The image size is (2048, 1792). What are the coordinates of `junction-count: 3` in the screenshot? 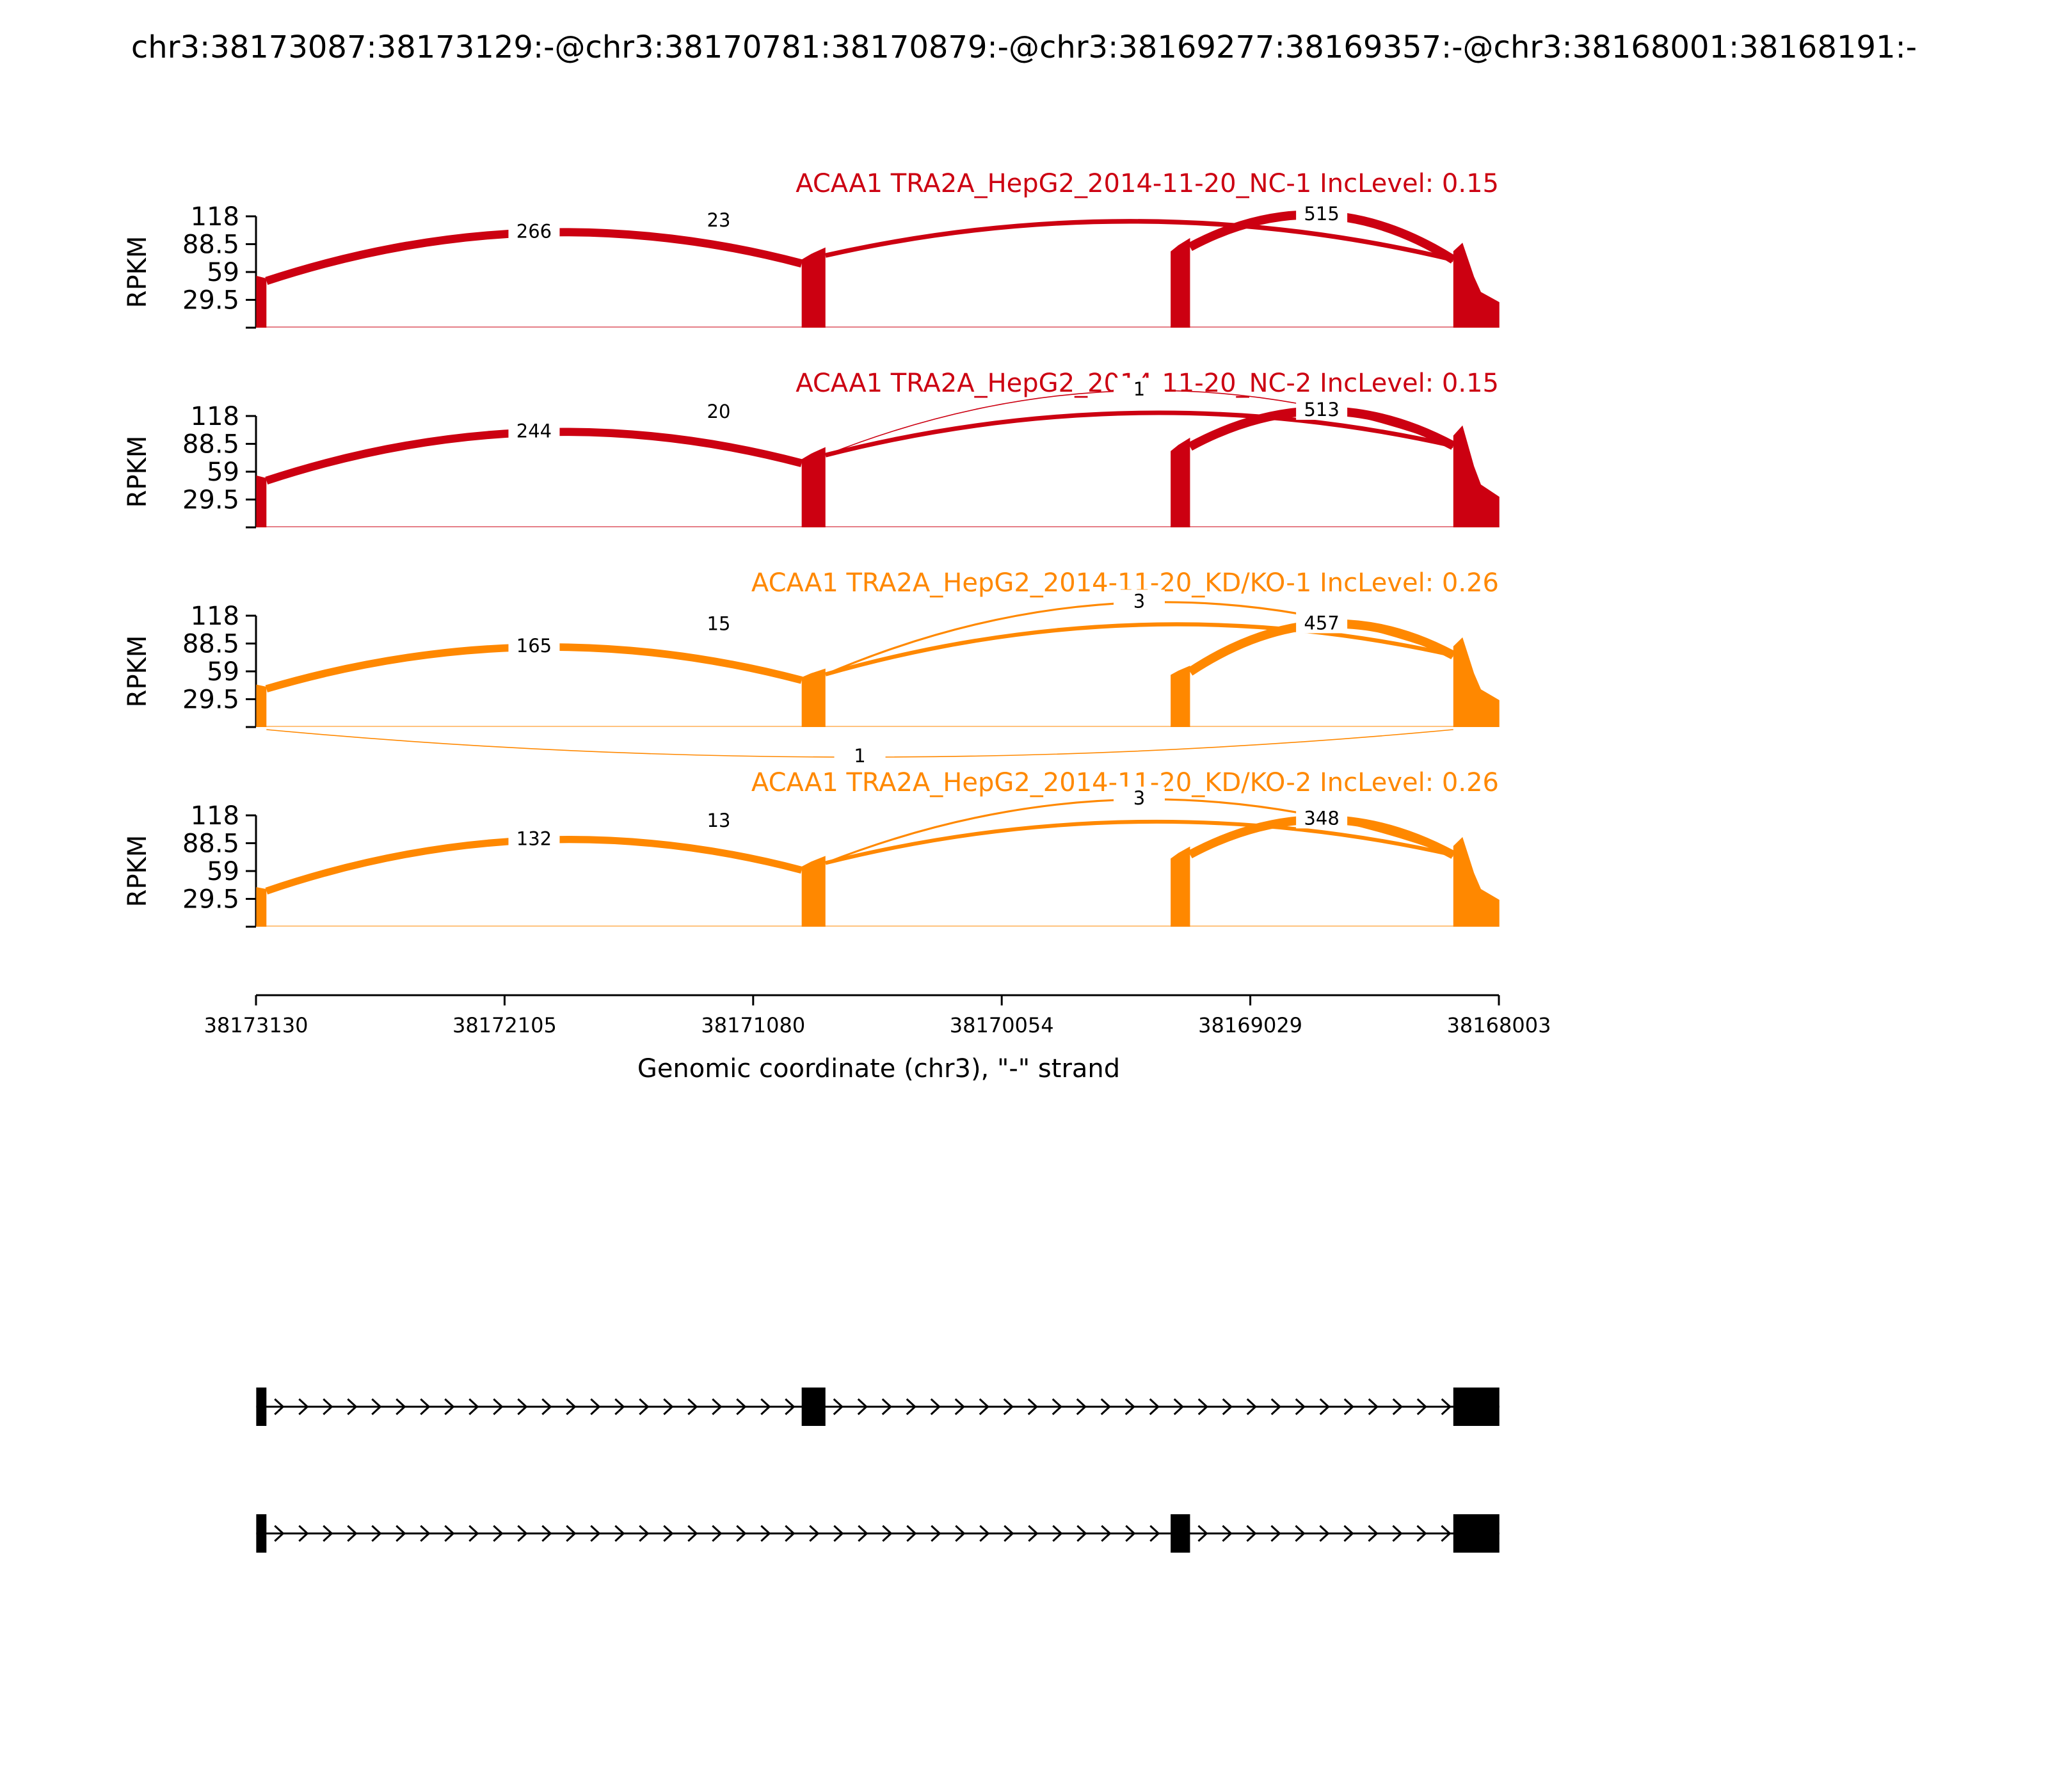 It's located at (1139, 798).